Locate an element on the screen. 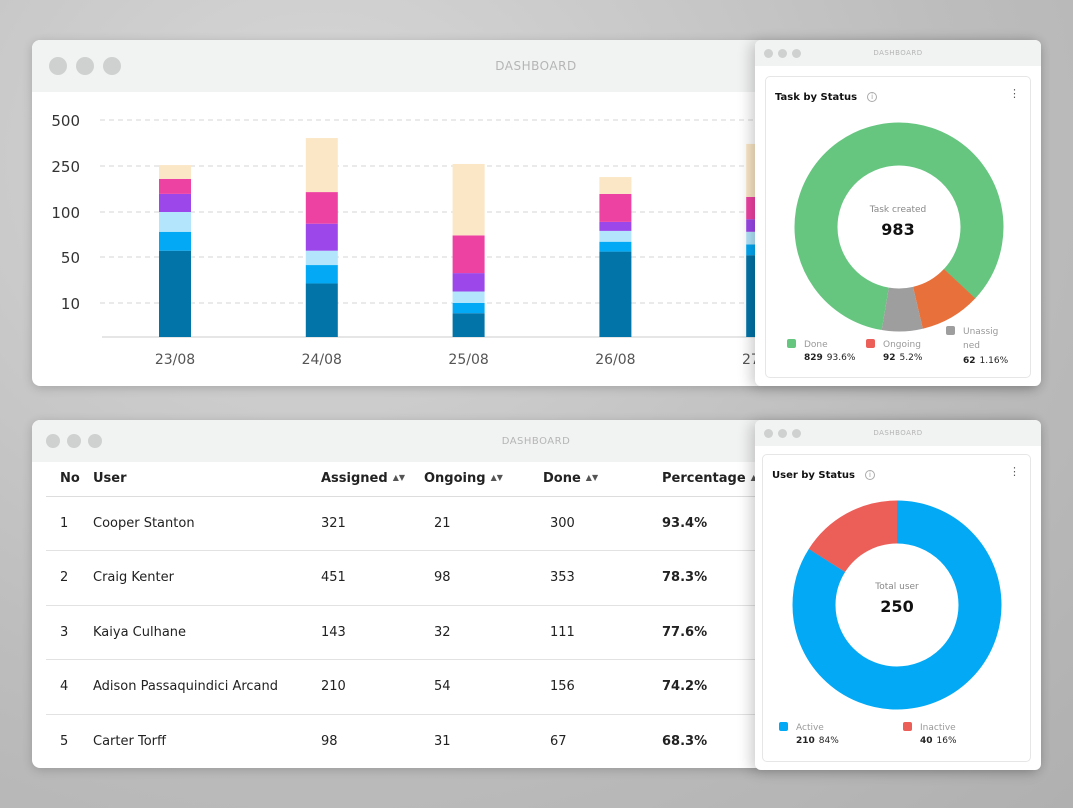 Image resolution: width=1073 pixels, height=808 pixels. x-tick-label: 26/08 is located at coordinates (615, 360).